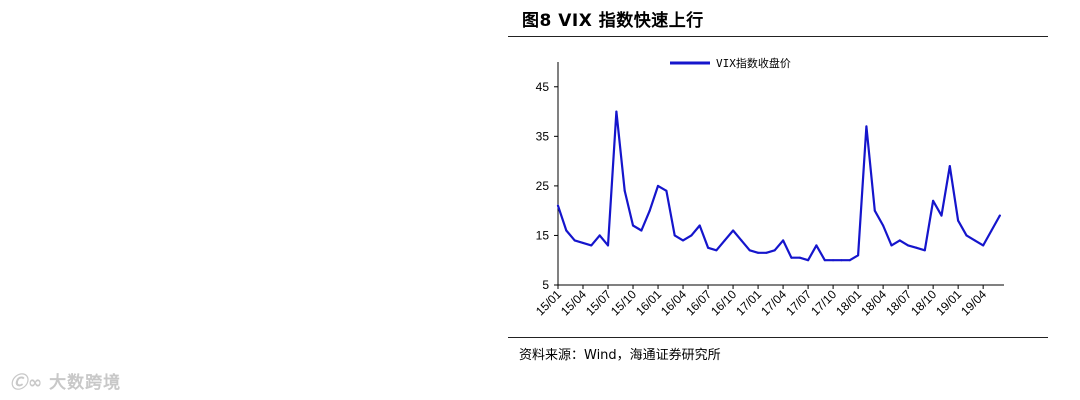 This screenshot has height=400, width=1080. What do you see at coordinates (848, 302) in the screenshot?
I see `x-tick-label: 18/01` at bounding box center [848, 302].